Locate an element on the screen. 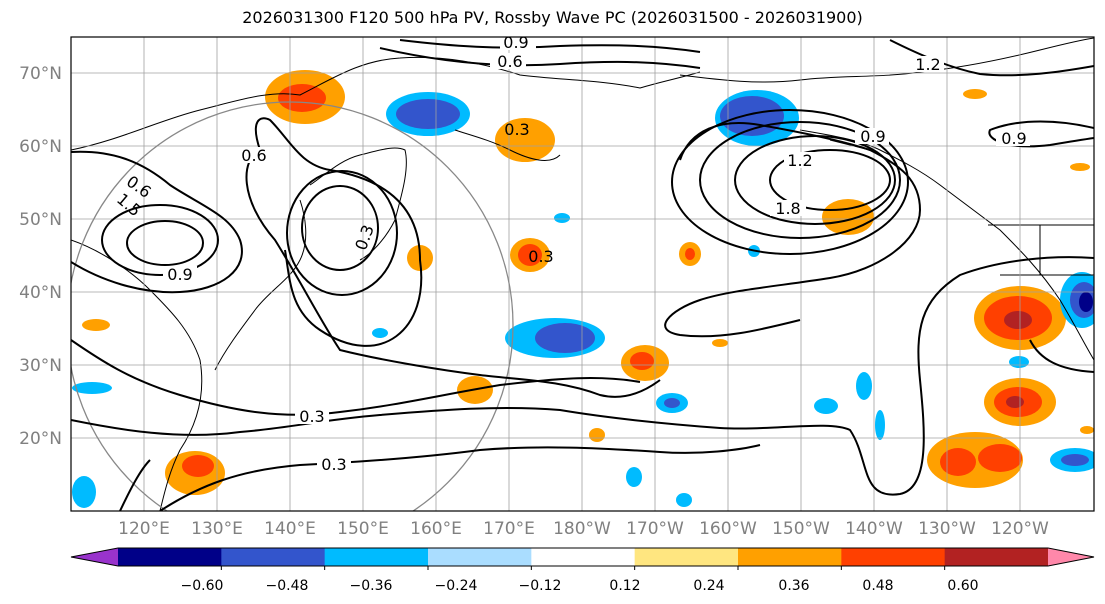 The width and height of the screenshot is (1105, 604). colorbar-tick-label: 0.12 is located at coordinates (624, 586).